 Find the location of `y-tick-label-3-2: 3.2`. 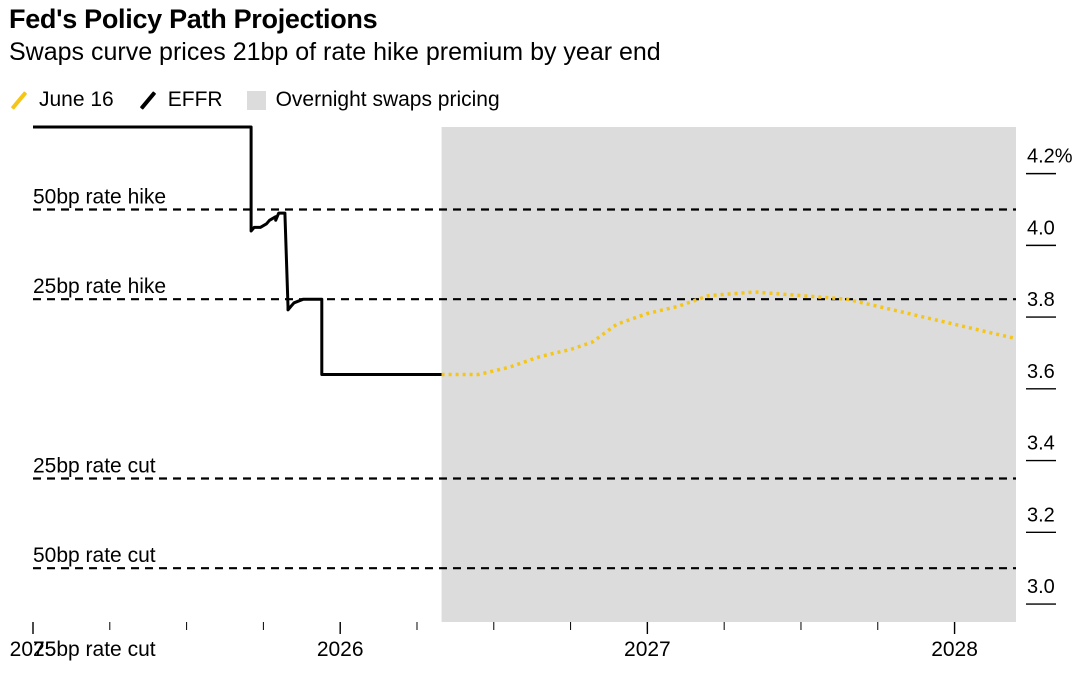

y-tick-label-3-2: 3.2 is located at coordinates (1041, 515).